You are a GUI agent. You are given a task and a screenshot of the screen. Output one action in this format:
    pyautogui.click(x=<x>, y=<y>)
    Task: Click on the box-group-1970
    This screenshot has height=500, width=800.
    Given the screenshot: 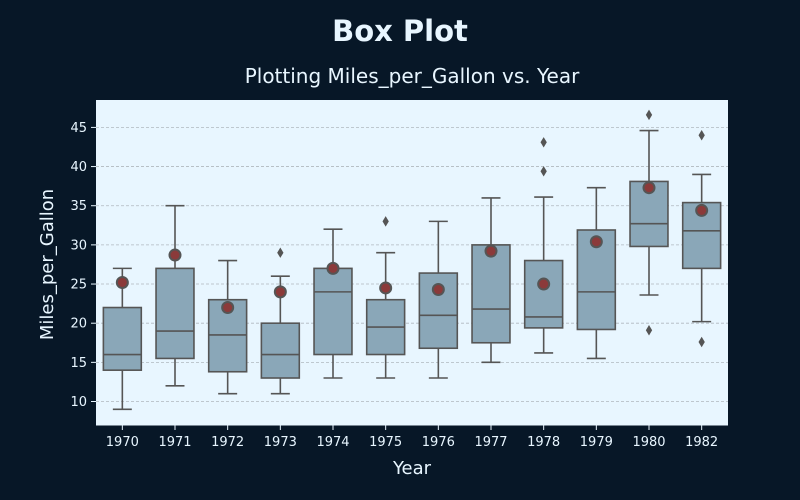 What is the action you would take?
    pyautogui.click(x=122, y=339)
    